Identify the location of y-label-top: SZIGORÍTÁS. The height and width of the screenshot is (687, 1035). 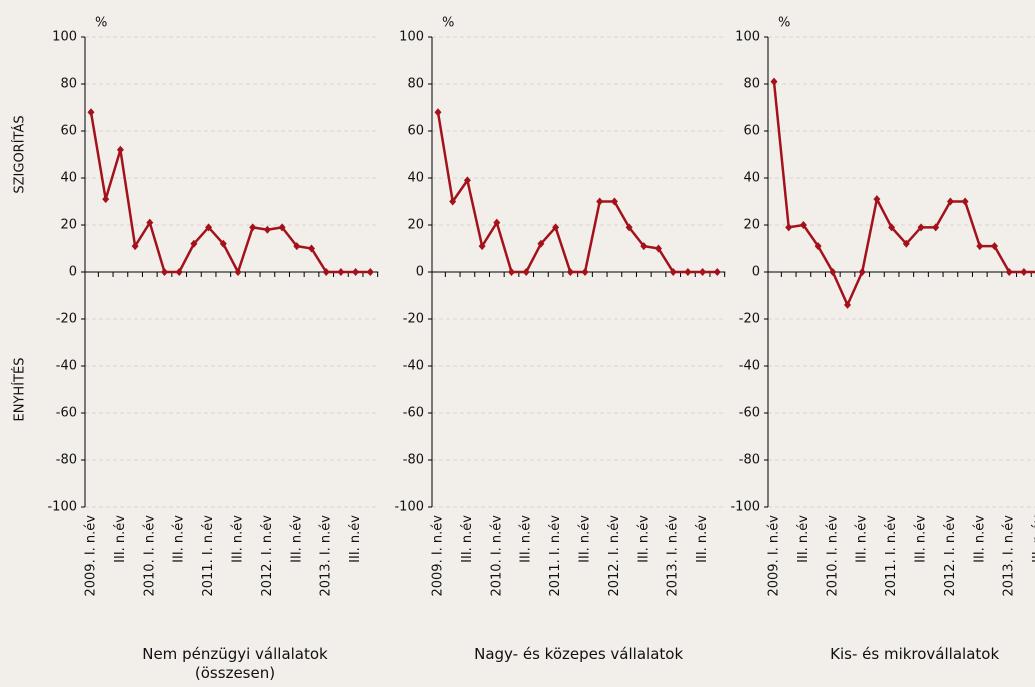
(20, 154).